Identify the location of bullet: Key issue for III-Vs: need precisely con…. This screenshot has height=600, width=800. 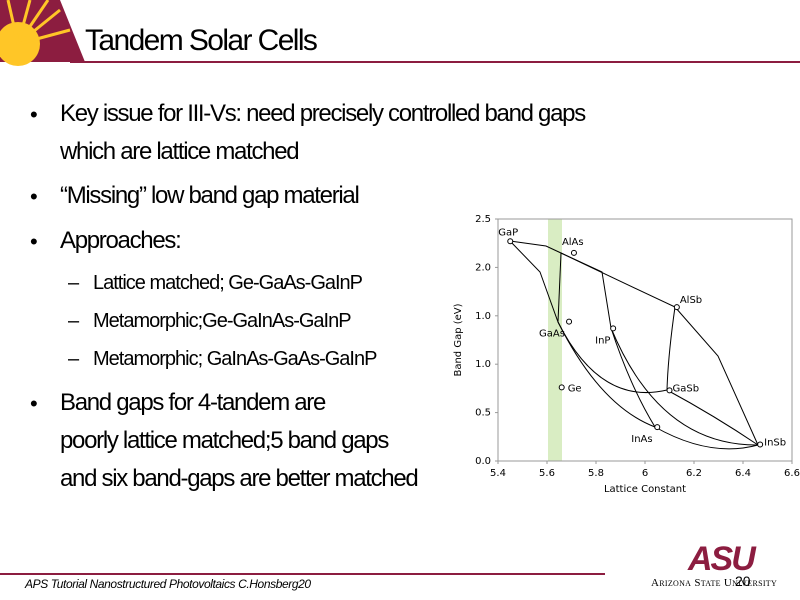
(323, 113).